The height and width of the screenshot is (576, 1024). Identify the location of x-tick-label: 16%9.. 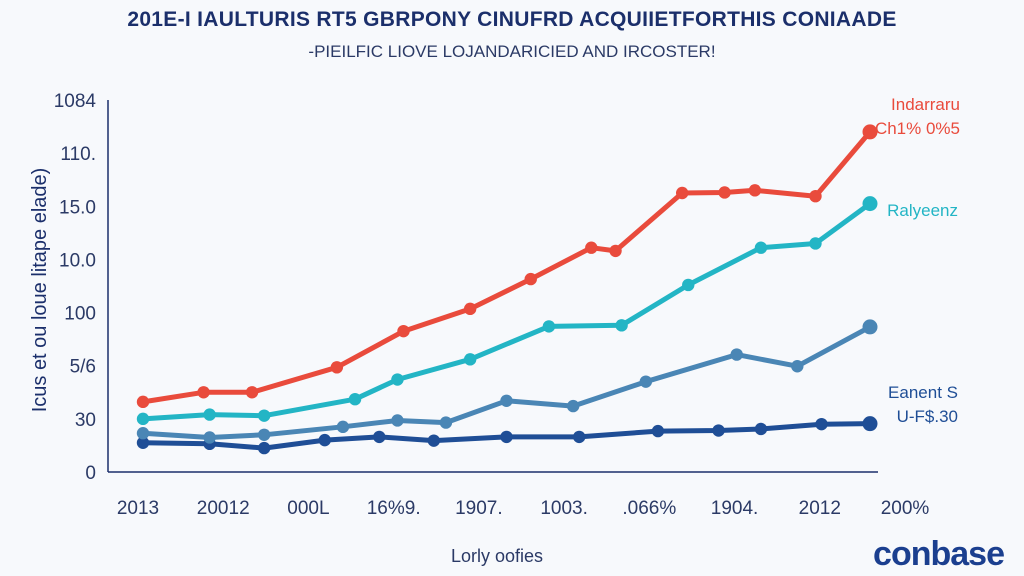
(394, 508).